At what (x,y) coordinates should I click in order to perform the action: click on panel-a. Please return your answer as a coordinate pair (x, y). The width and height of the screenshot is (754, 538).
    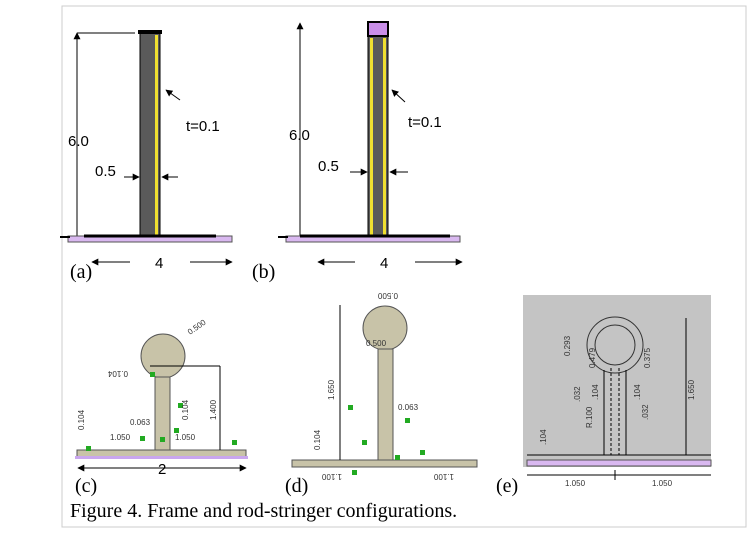
    Looking at the image, I should click on (146, 150).